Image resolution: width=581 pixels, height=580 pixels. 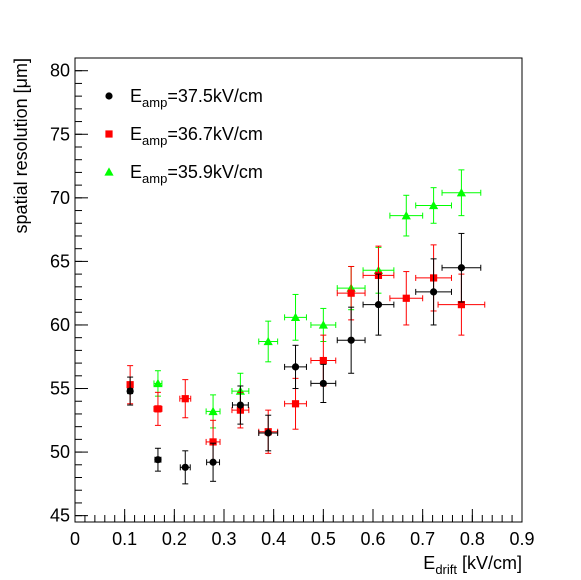 I want to click on legend-label-rest: =36.7kV/cm, so click(x=215, y=134).